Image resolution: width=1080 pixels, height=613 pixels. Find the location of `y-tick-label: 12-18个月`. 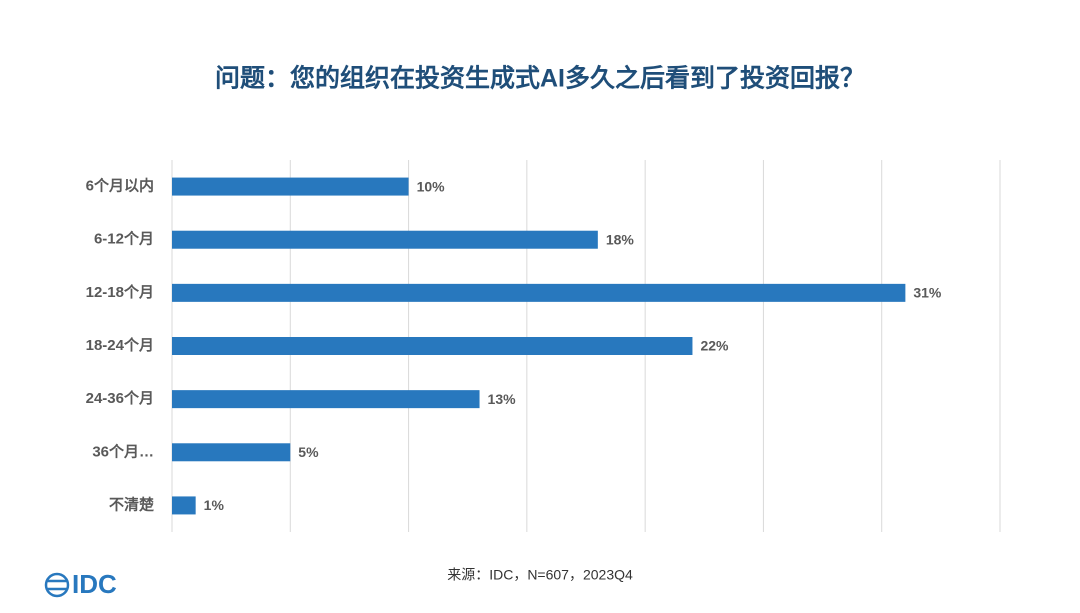

y-tick-label: 12-18个月 is located at coordinates (120, 292).